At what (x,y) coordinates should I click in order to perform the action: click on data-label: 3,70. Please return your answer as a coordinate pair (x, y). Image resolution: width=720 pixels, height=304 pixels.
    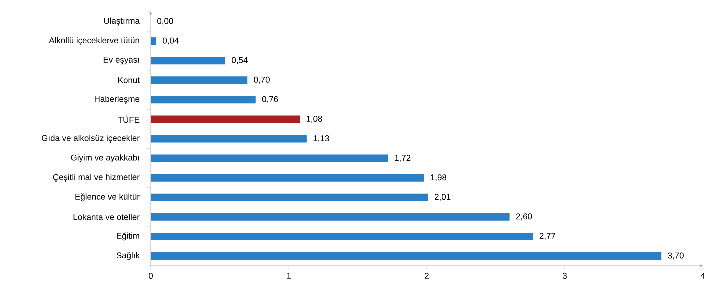
    Looking at the image, I should click on (676, 256).